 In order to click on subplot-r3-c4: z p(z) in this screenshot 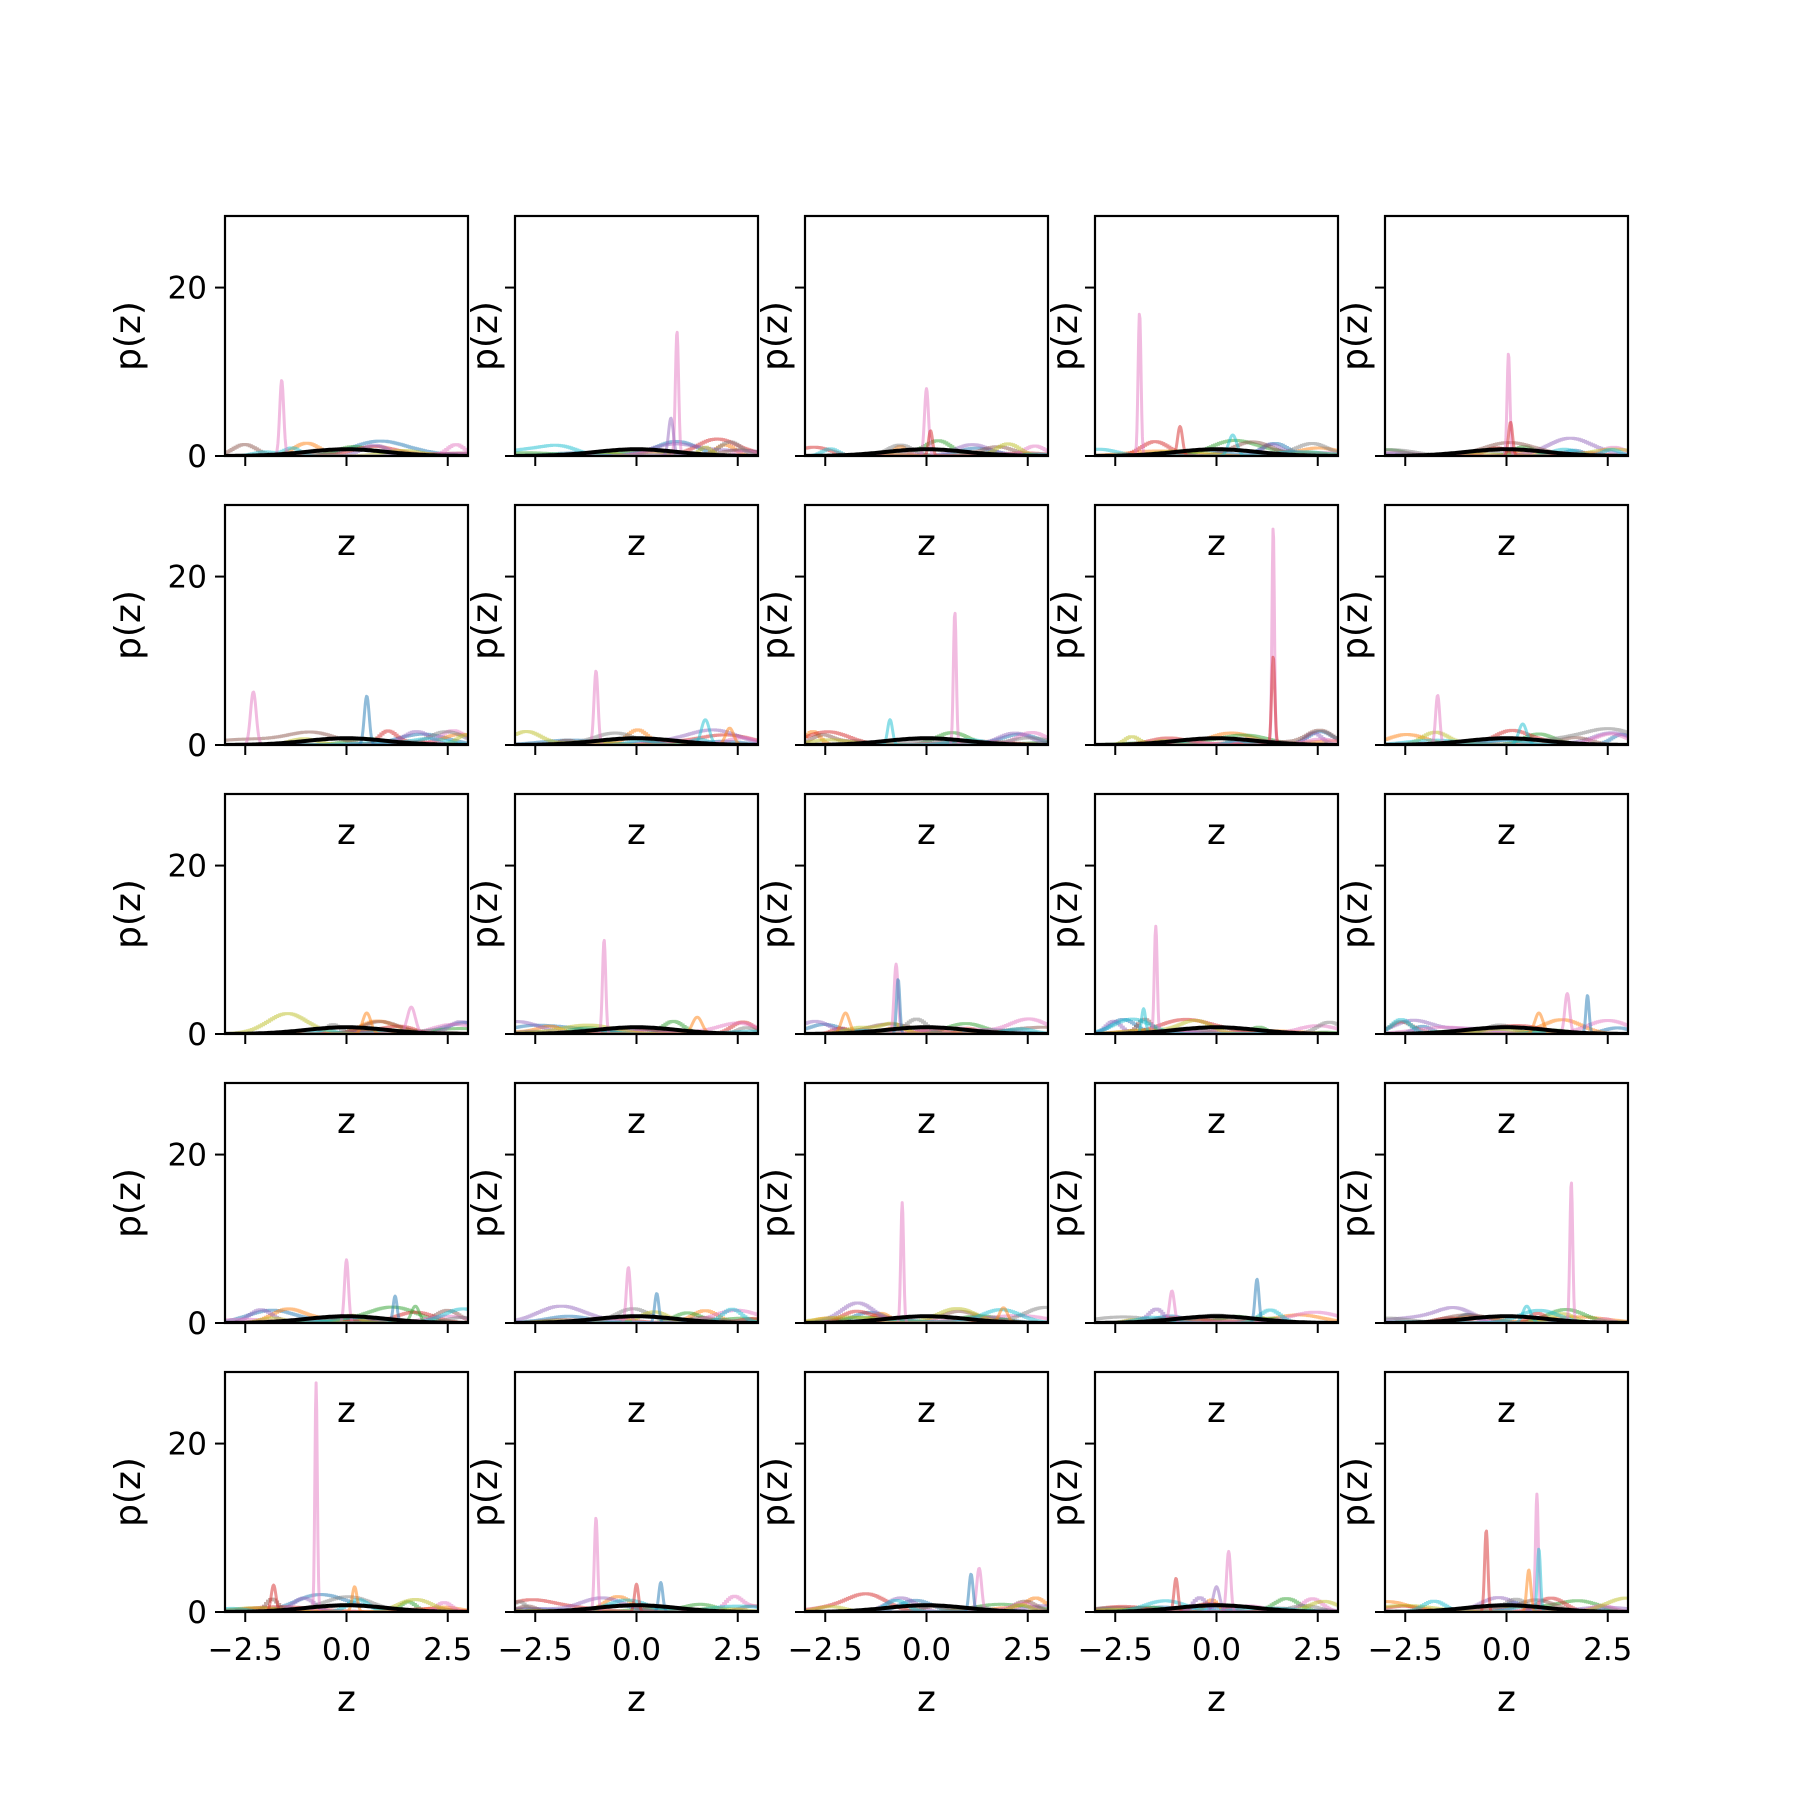, I will do `click(1482, 1256)`.